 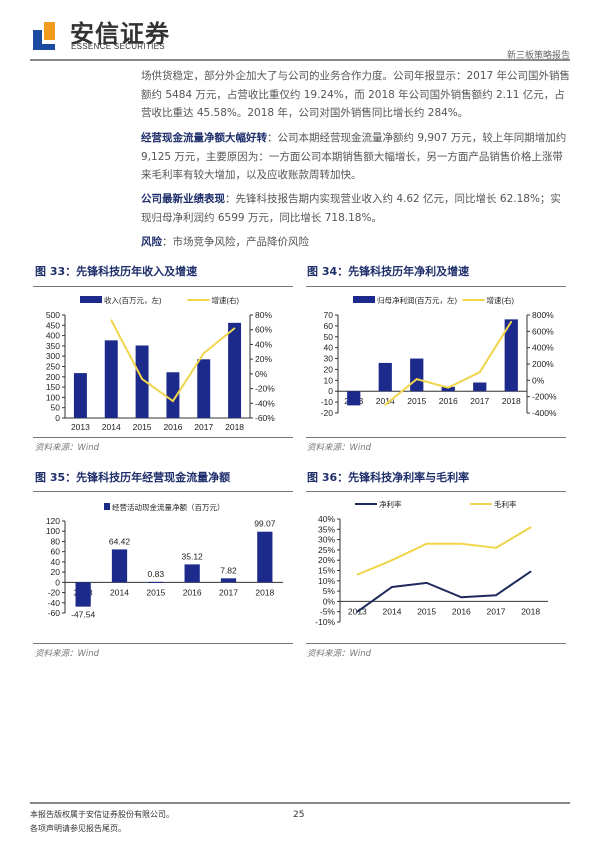 What do you see at coordinates (538, 56) in the screenshot?
I see `report-type: 新三板策略报告` at bounding box center [538, 56].